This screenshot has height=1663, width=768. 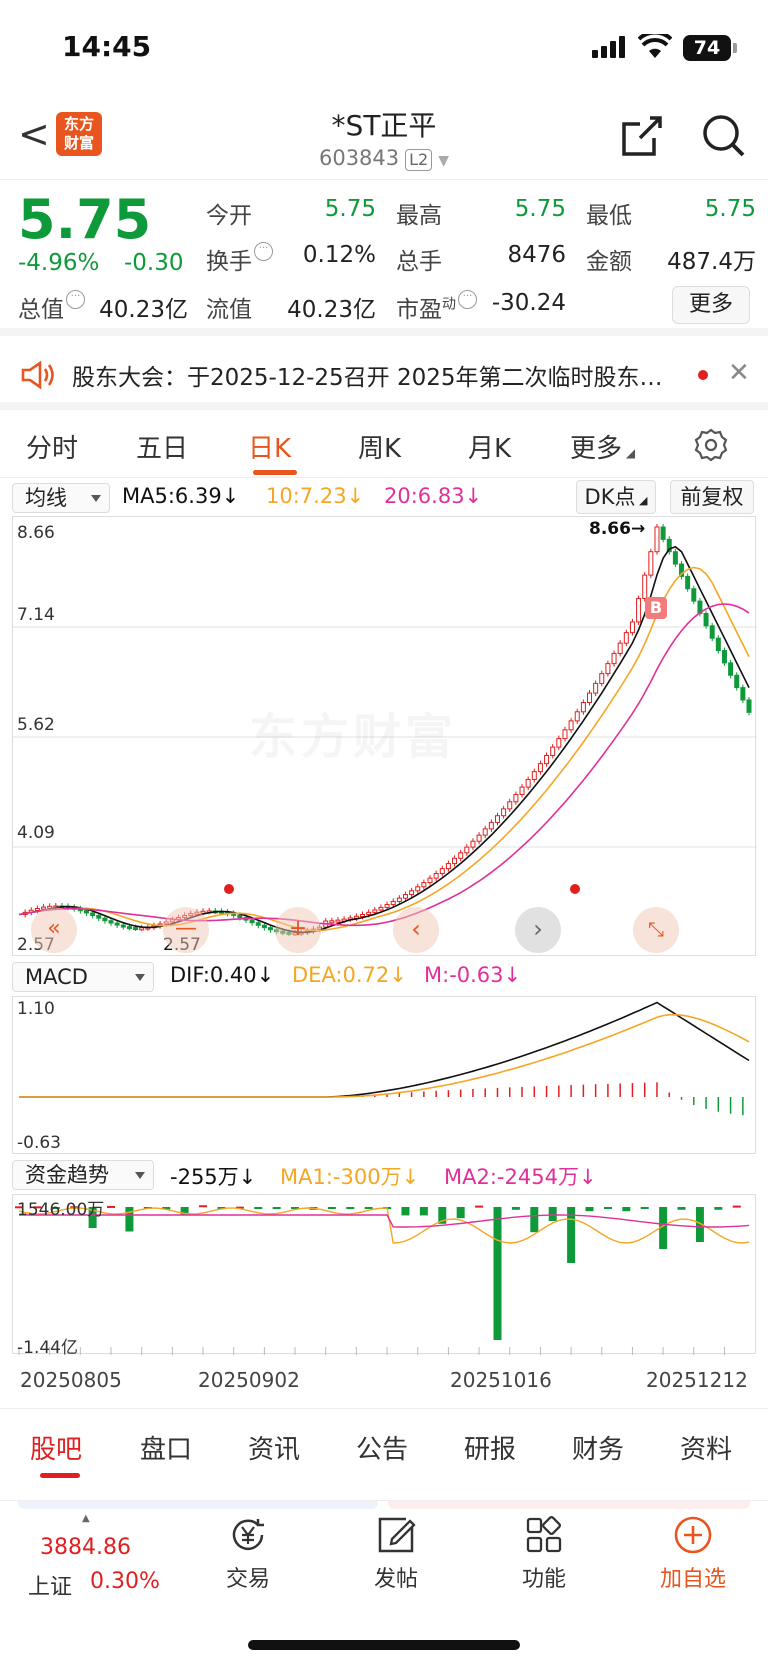 I want to click on max-price-annotation: 8.66→, so click(x=617, y=529).